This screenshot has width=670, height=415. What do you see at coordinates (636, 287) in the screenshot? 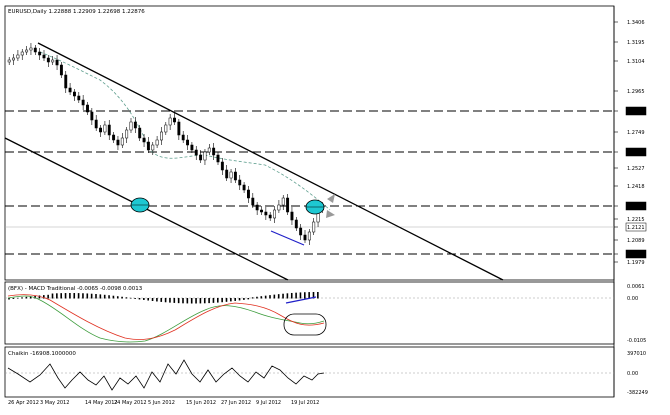
I see `macd-scale-top: 0.0061` at bounding box center [636, 287].